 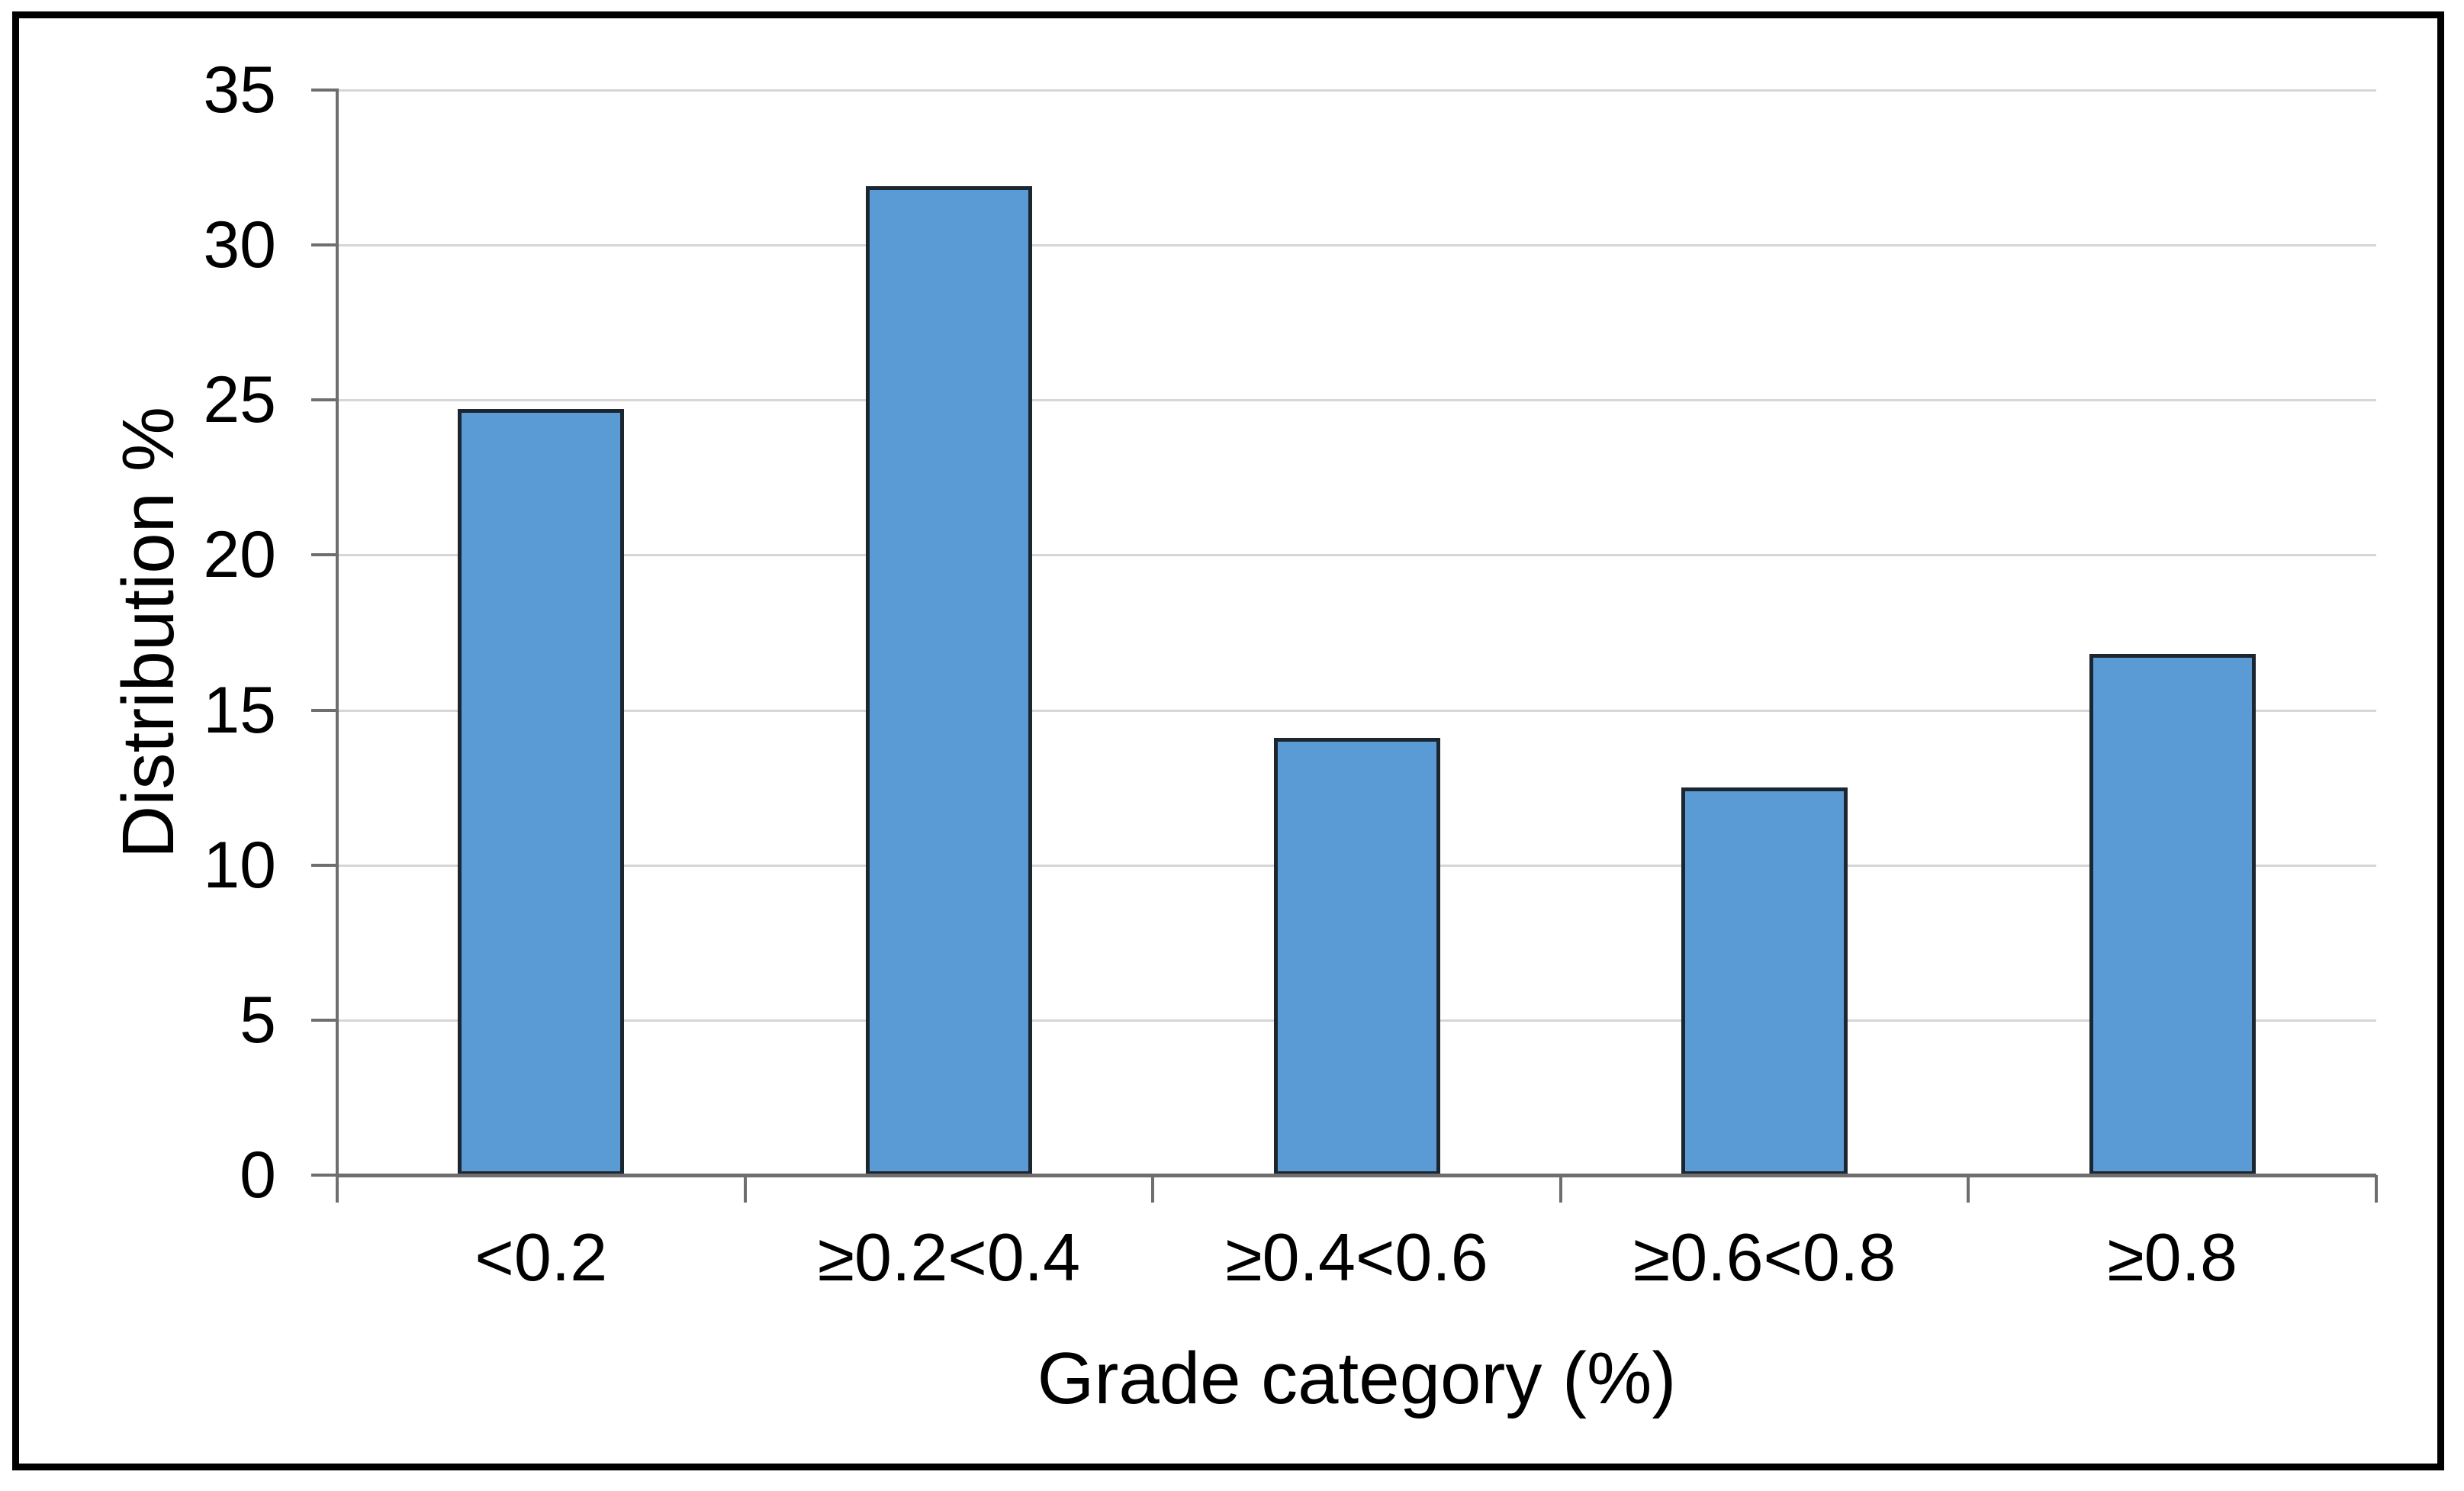 What do you see at coordinates (258, 1020) in the screenshot?
I see `y-axis-tick-label: 5` at bounding box center [258, 1020].